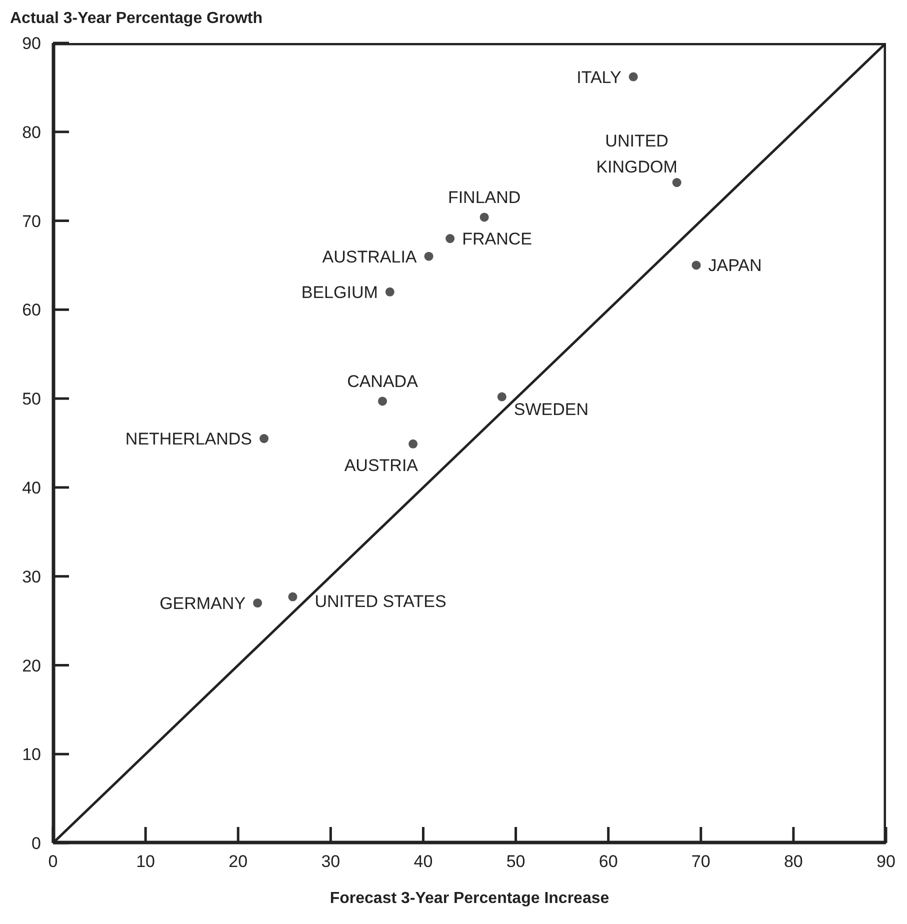 Image resolution: width=907 pixels, height=924 pixels. Describe the element at coordinates (516, 862) in the screenshot. I see `x-tick-label: 50` at that location.